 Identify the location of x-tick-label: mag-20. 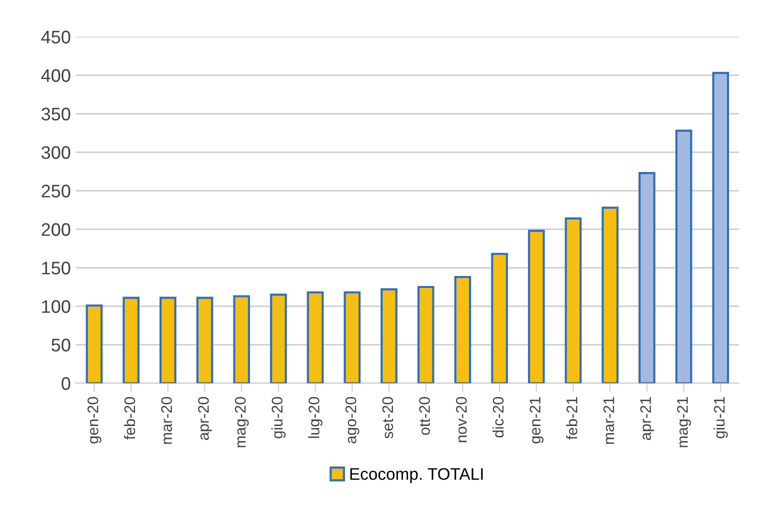
(241, 422).